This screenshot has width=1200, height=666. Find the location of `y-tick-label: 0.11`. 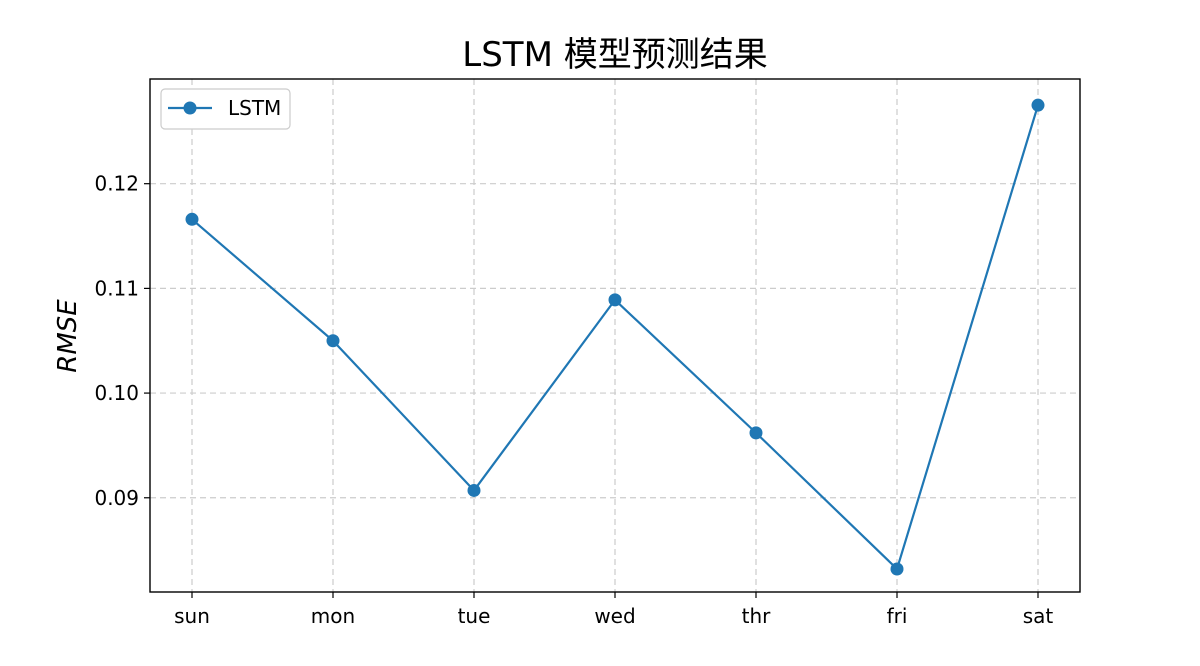

y-tick-label: 0.11 is located at coordinates (116, 288).